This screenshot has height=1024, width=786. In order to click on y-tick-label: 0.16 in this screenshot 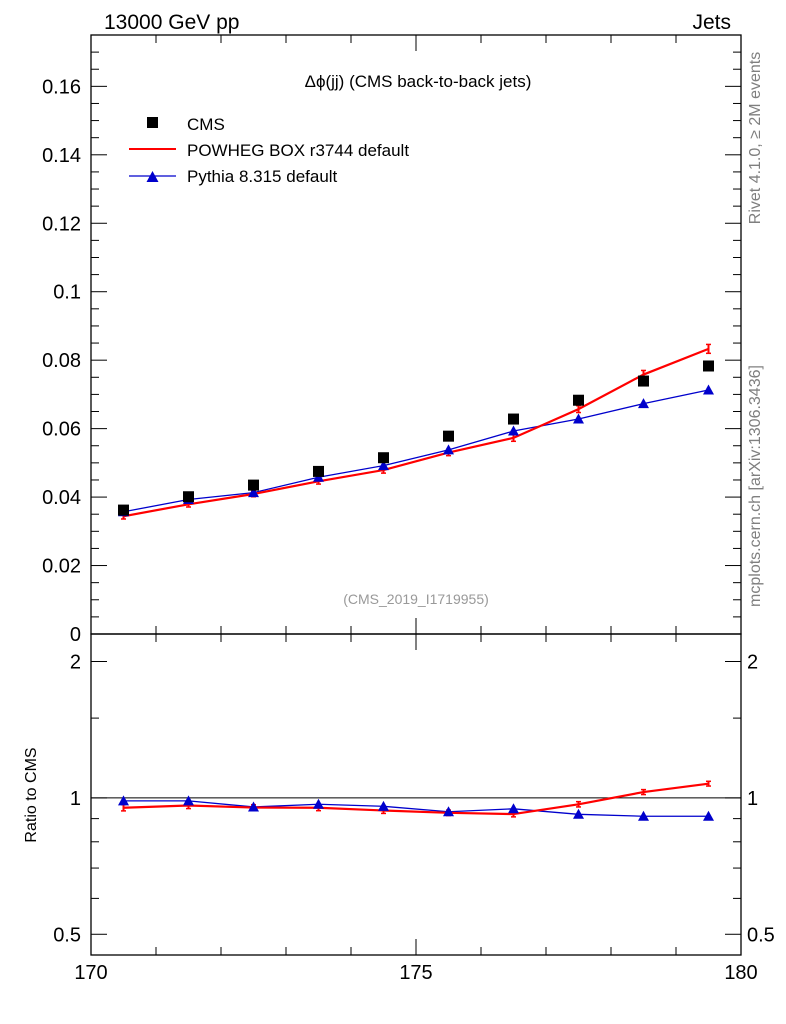, I will do `click(61, 87)`.